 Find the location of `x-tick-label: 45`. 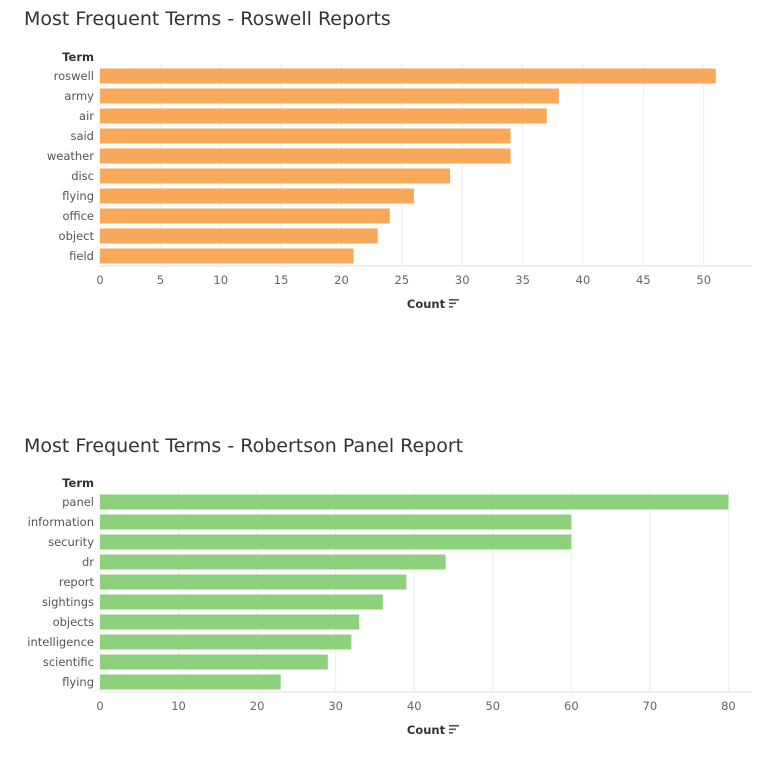

x-tick-label: 45 is located at coordinates (643, 280).